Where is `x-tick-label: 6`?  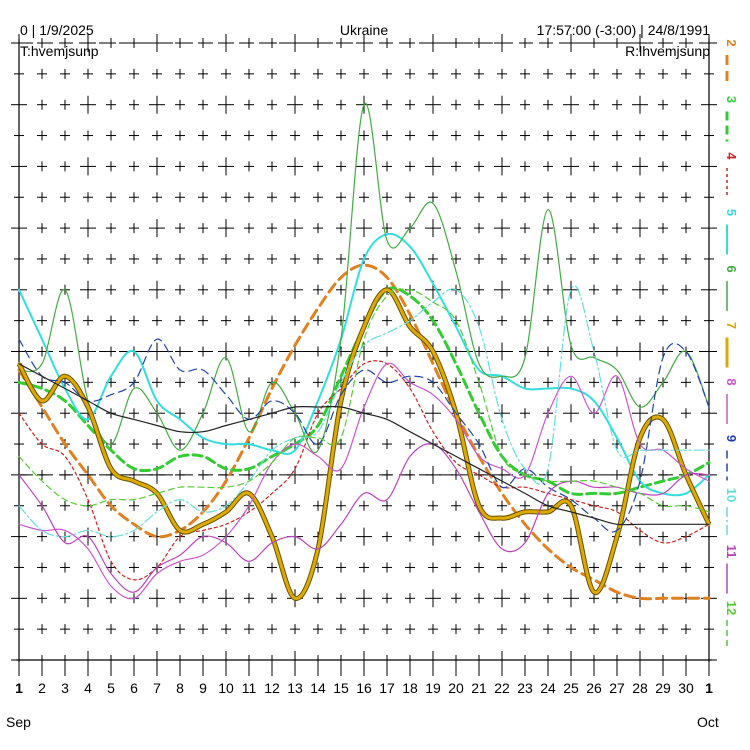 x-tick-label: 6 is located at coordinates (134, 688).